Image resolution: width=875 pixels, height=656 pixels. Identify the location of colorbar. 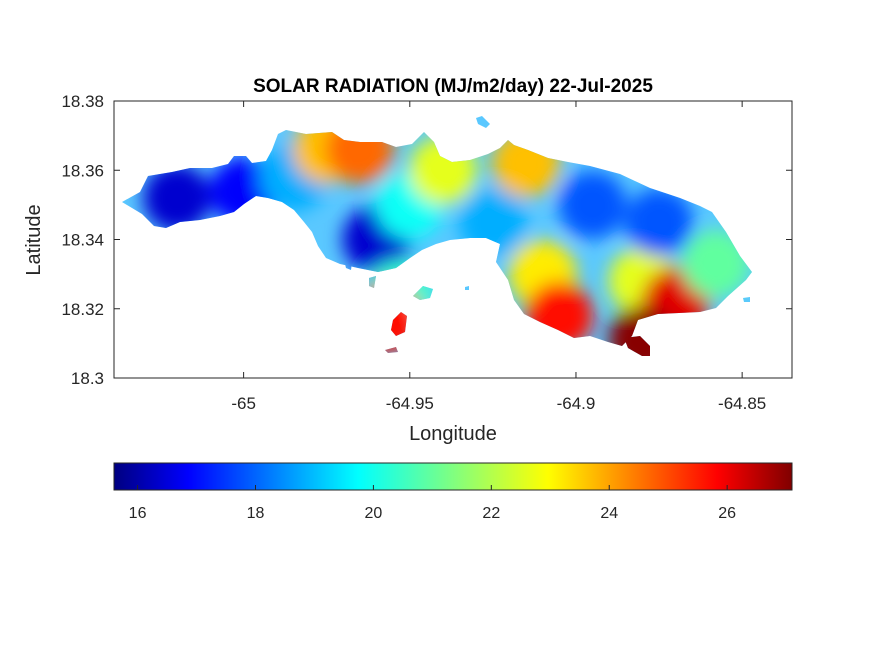
(453, 476).